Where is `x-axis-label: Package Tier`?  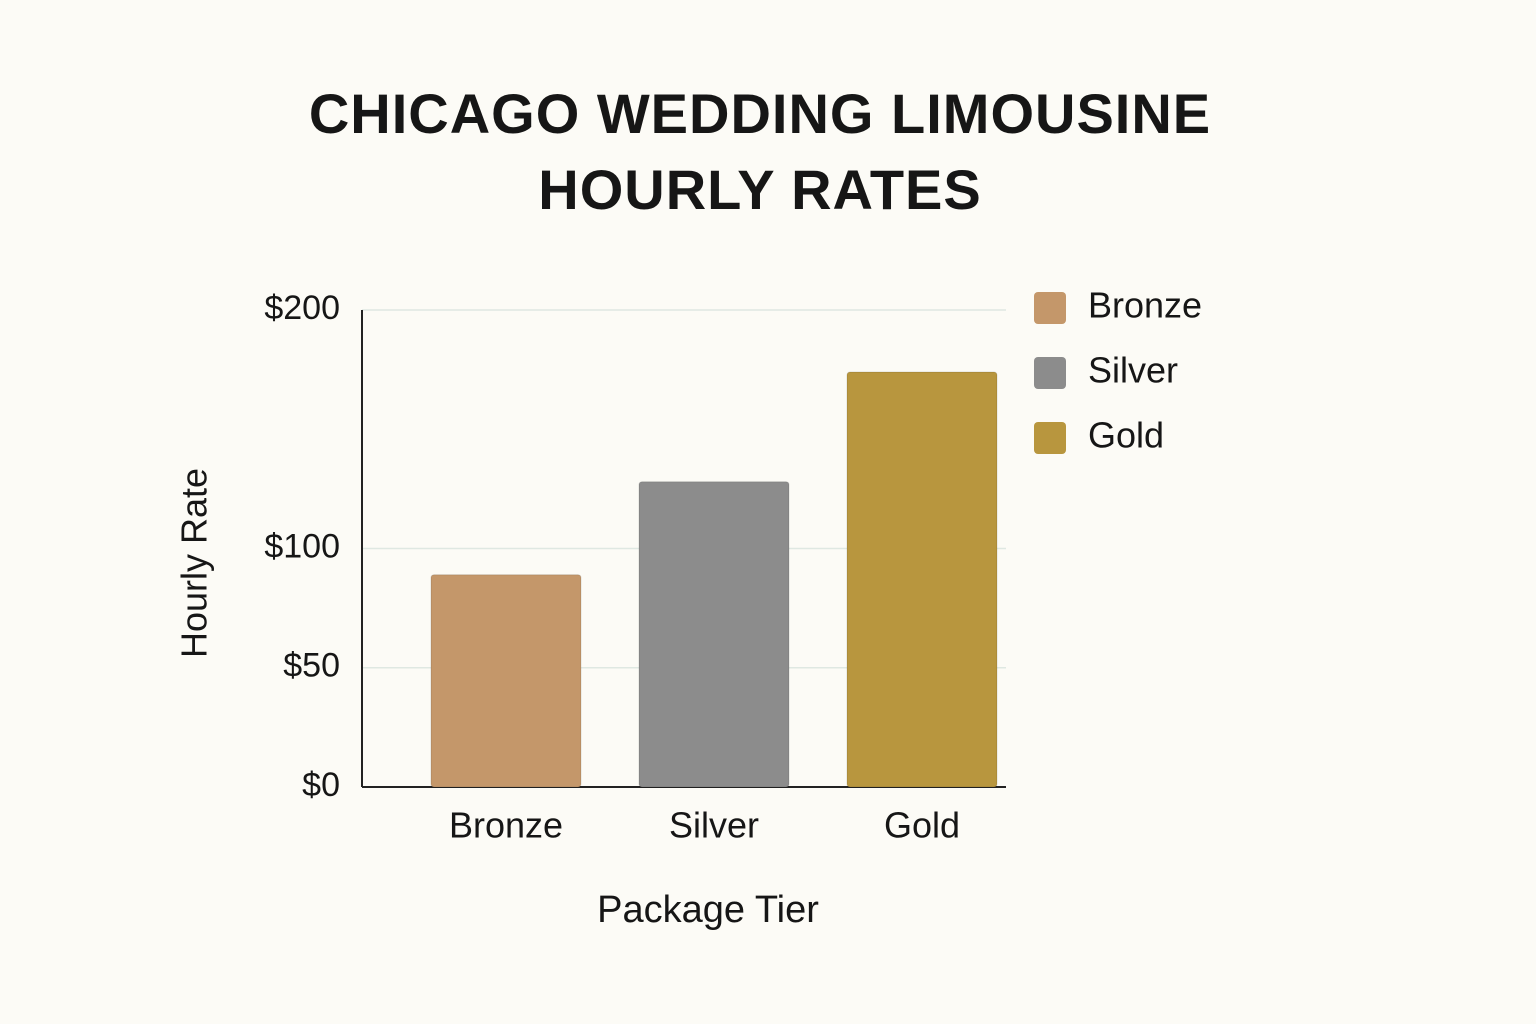 x-axis-label: Package Tier is located at coordinates (708, 910).